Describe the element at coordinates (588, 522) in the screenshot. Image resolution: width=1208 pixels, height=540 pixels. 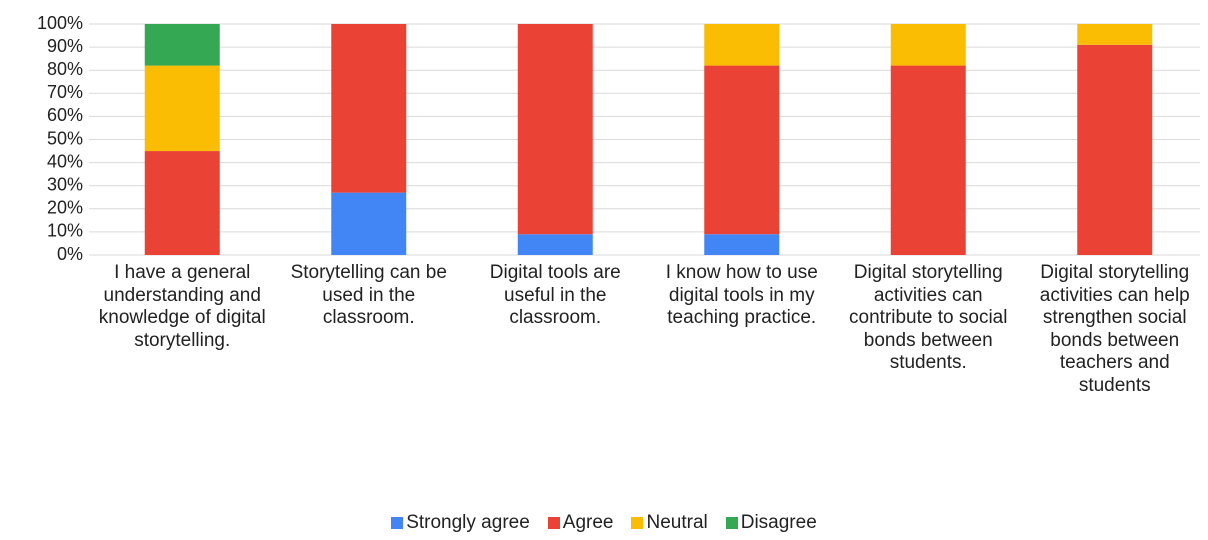
I see `legend-label: Agree` at that location.